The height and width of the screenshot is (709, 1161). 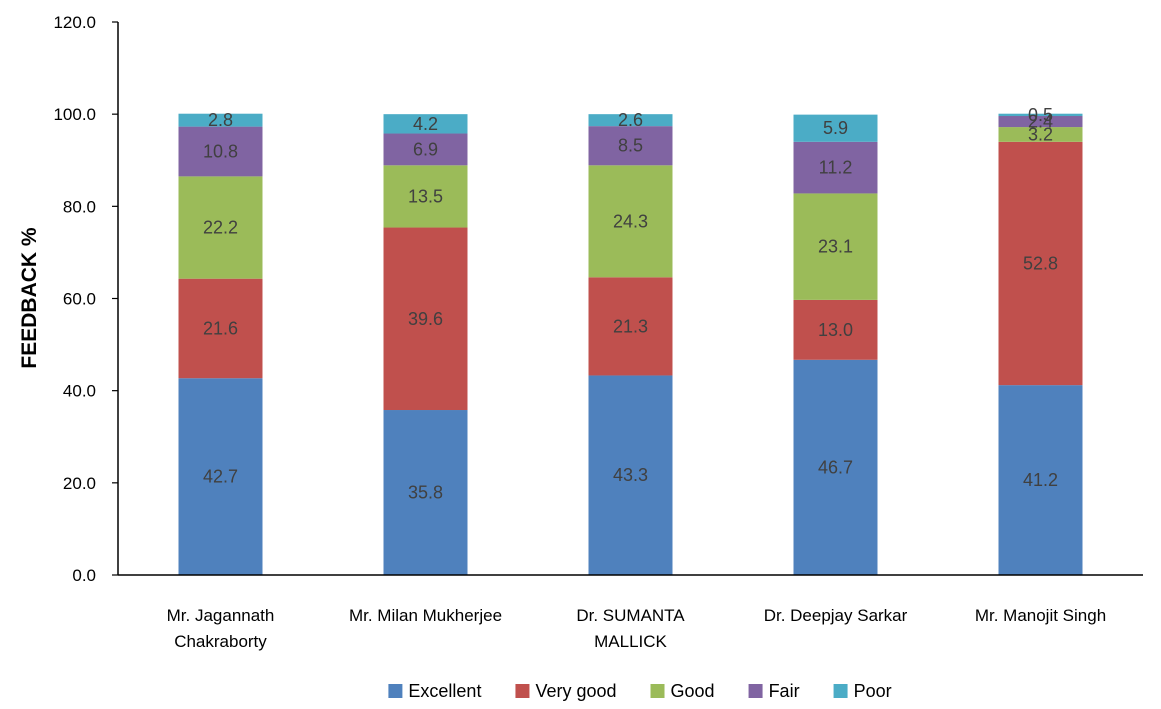 I want to click on legend-label: Poor, so click(x=873, y=691).